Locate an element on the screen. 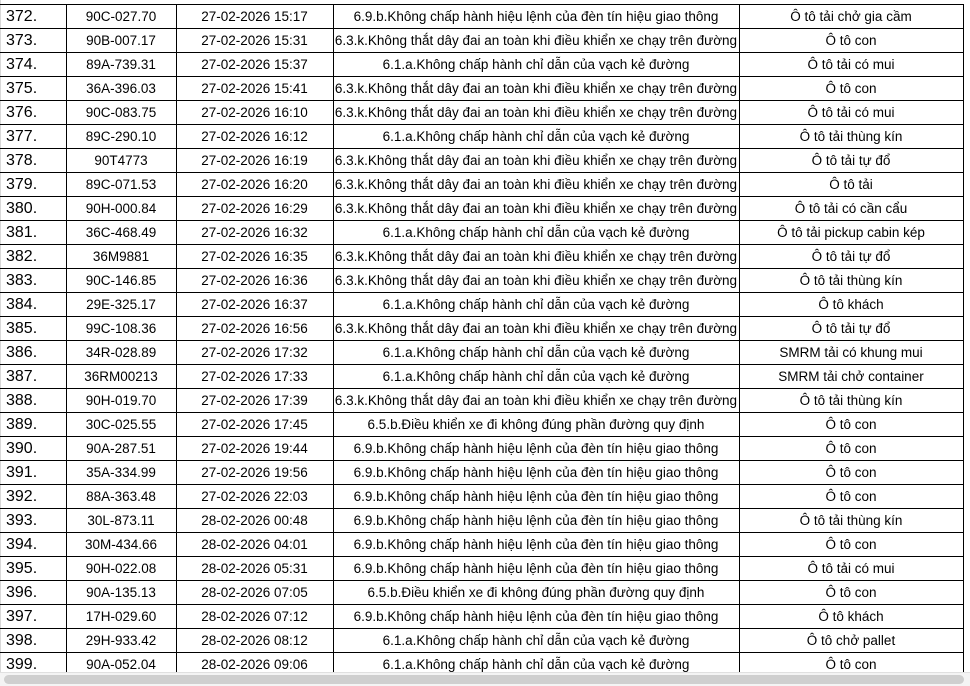 The width and height of the screenshot is (970, 686). timestamp-cell: 28-02-2026 05:31 is located at coordinates (254, 568).